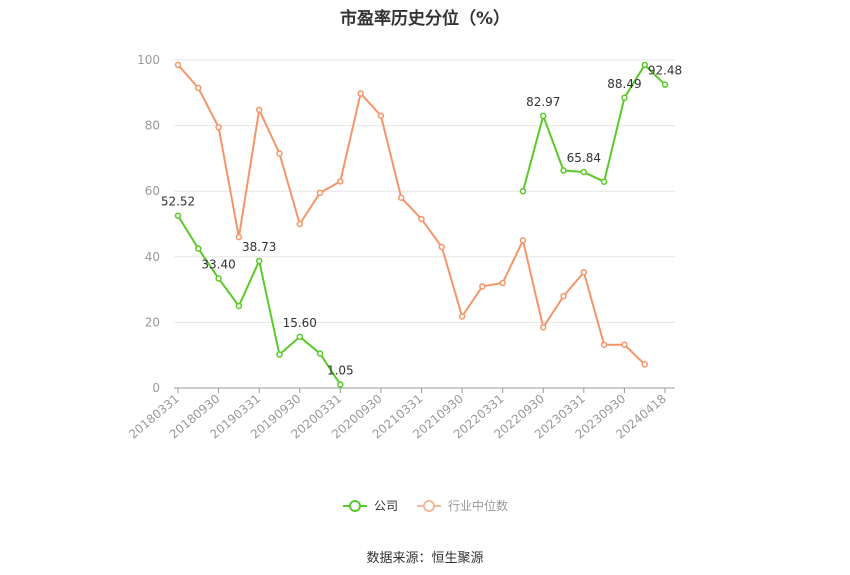 This screenshot has height=575, width=850. What do you see at coordinates (152, 126) in the screenshot?
I see `y-tick-label: 80` at bounding box center [152, 126].